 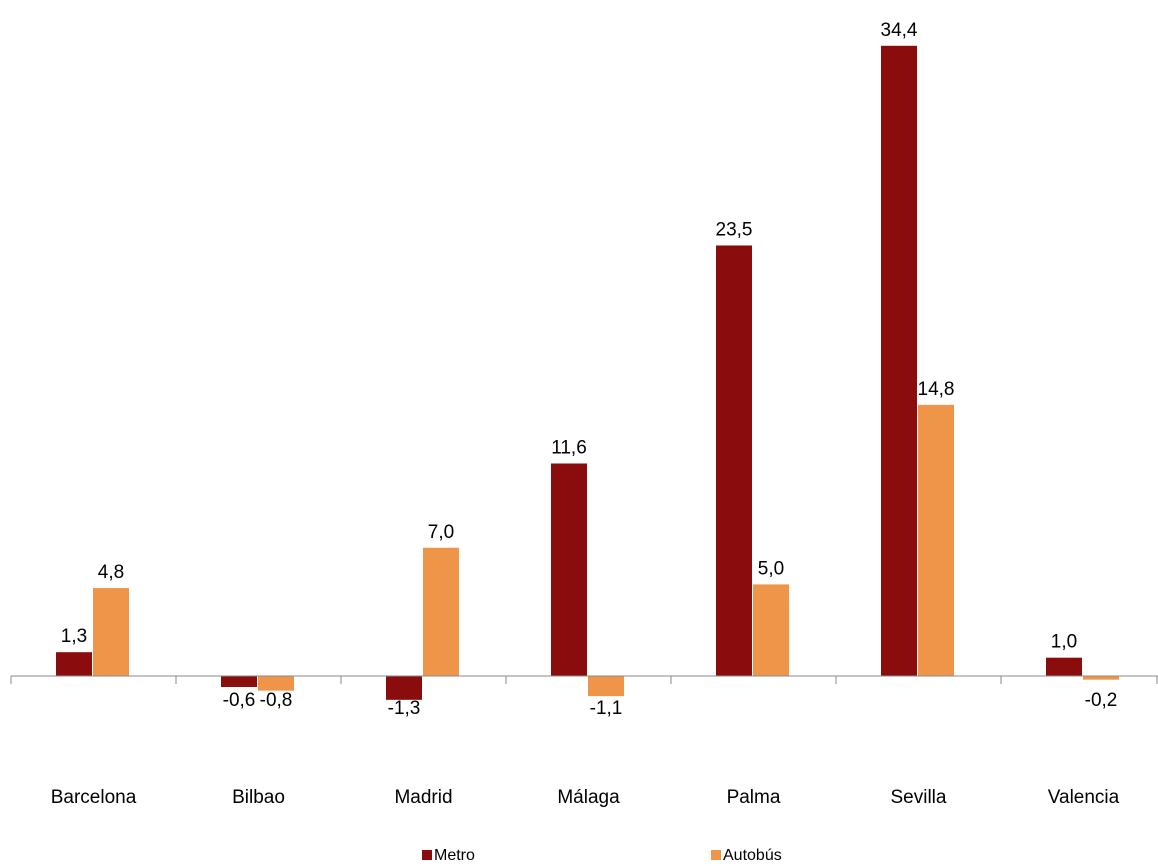 I want to click on category-label-4: Palma, so click(x=754, y=797).